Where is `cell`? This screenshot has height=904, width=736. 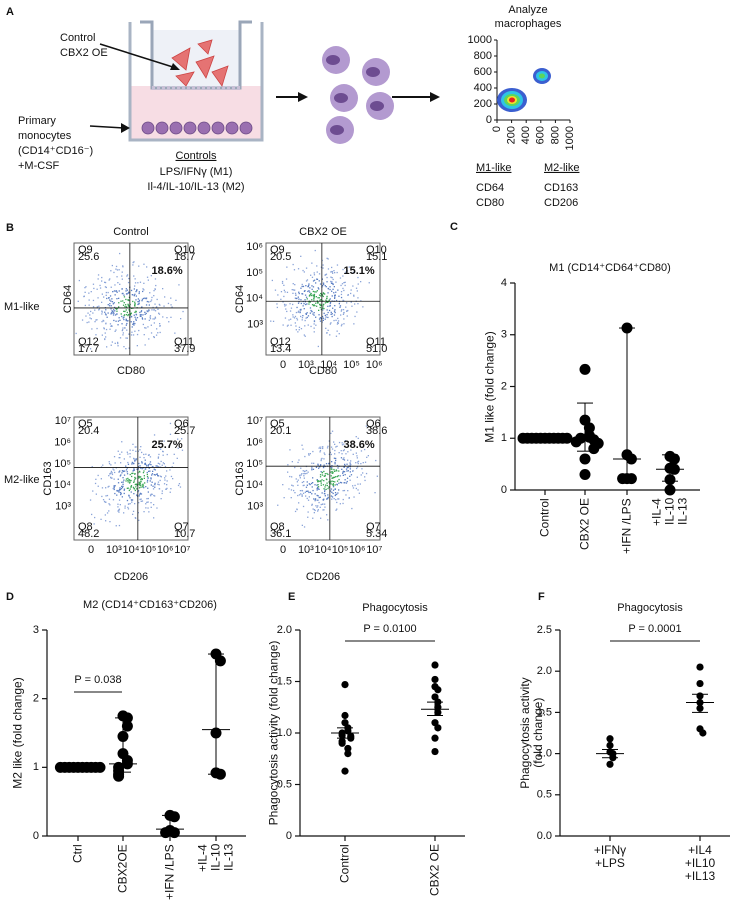 cell is located at coordinates (220, 76).